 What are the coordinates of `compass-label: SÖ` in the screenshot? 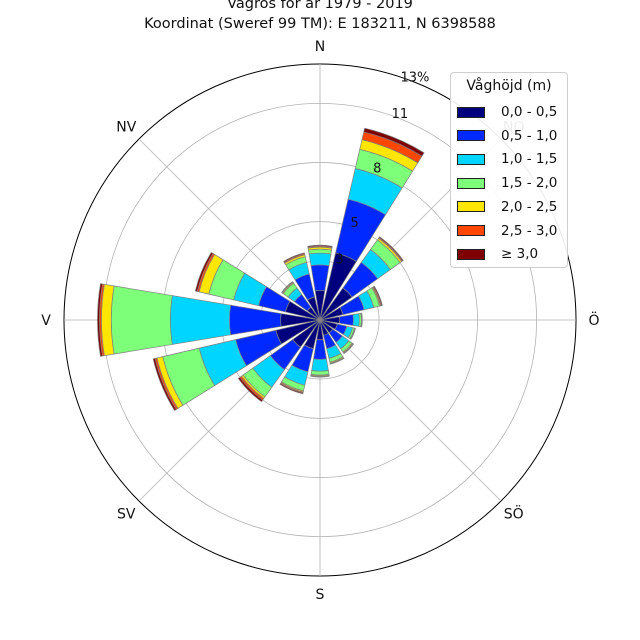 It's located at (514, 514).